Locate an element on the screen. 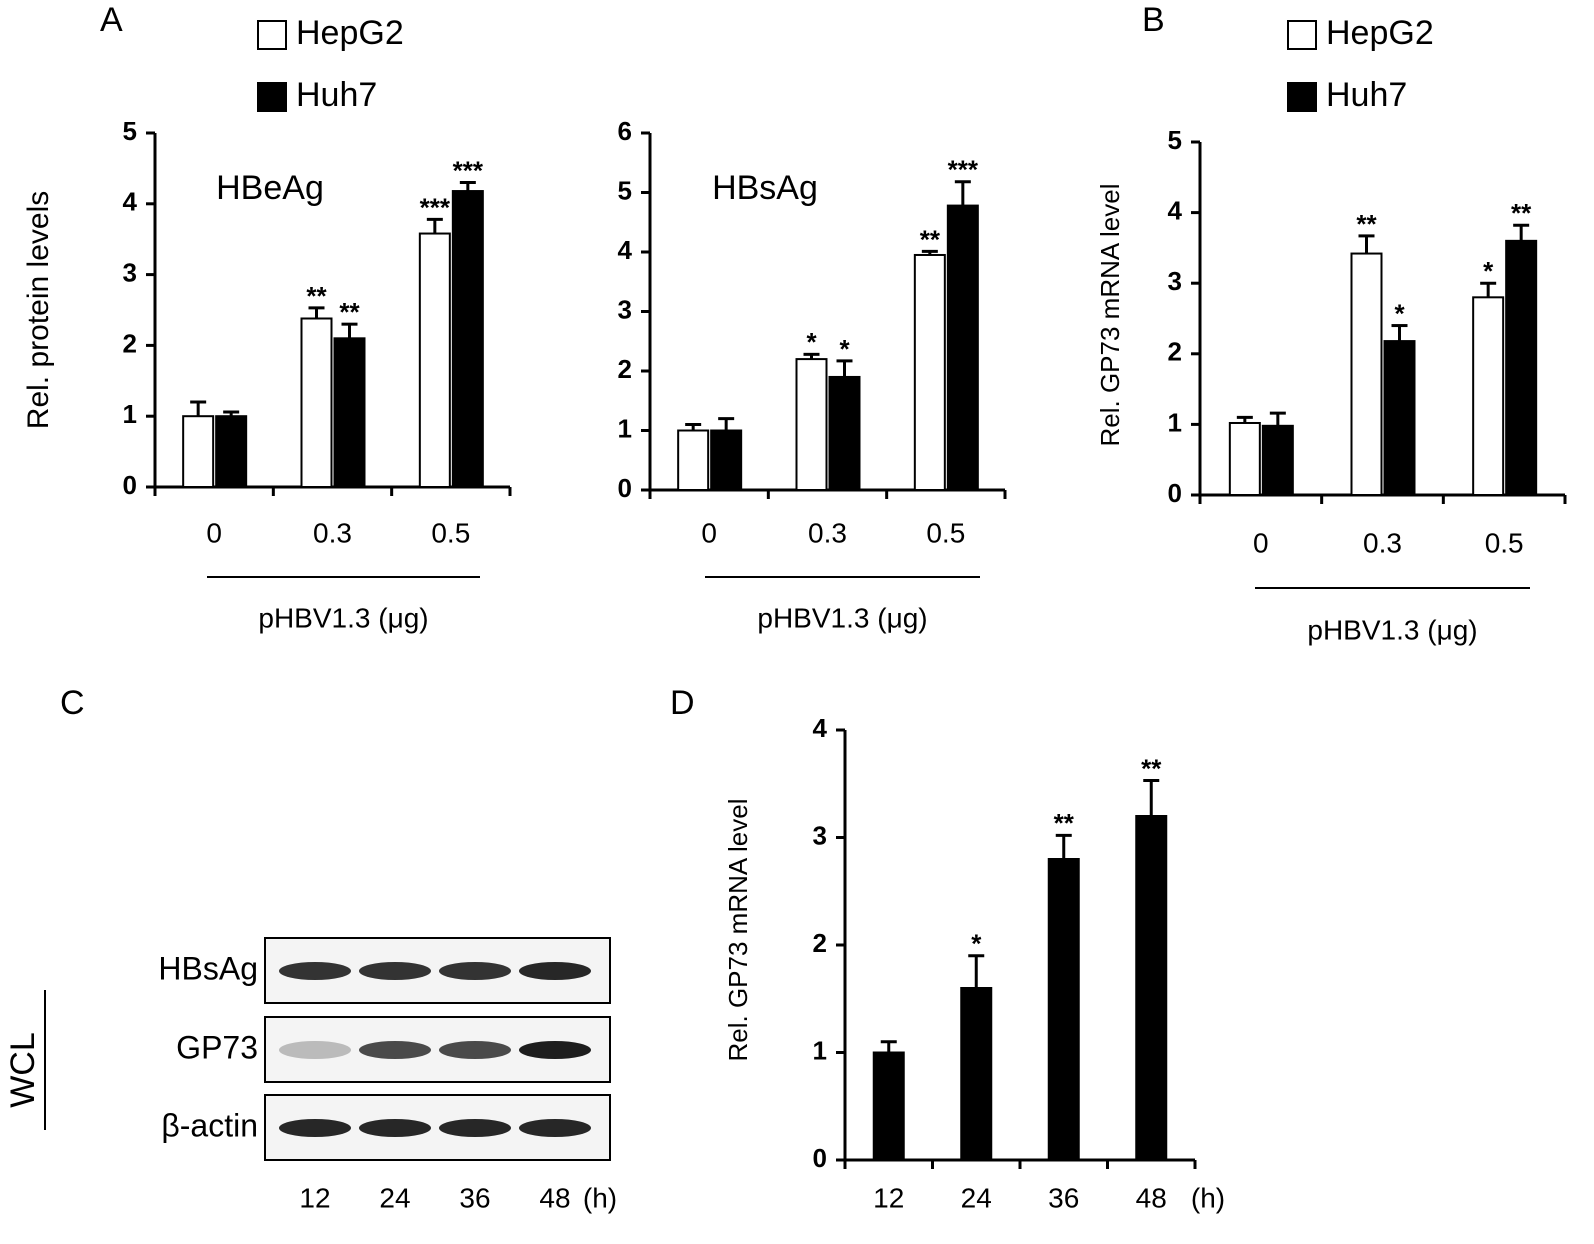  lane-label: 12 is located at coordinates (314, 1197).